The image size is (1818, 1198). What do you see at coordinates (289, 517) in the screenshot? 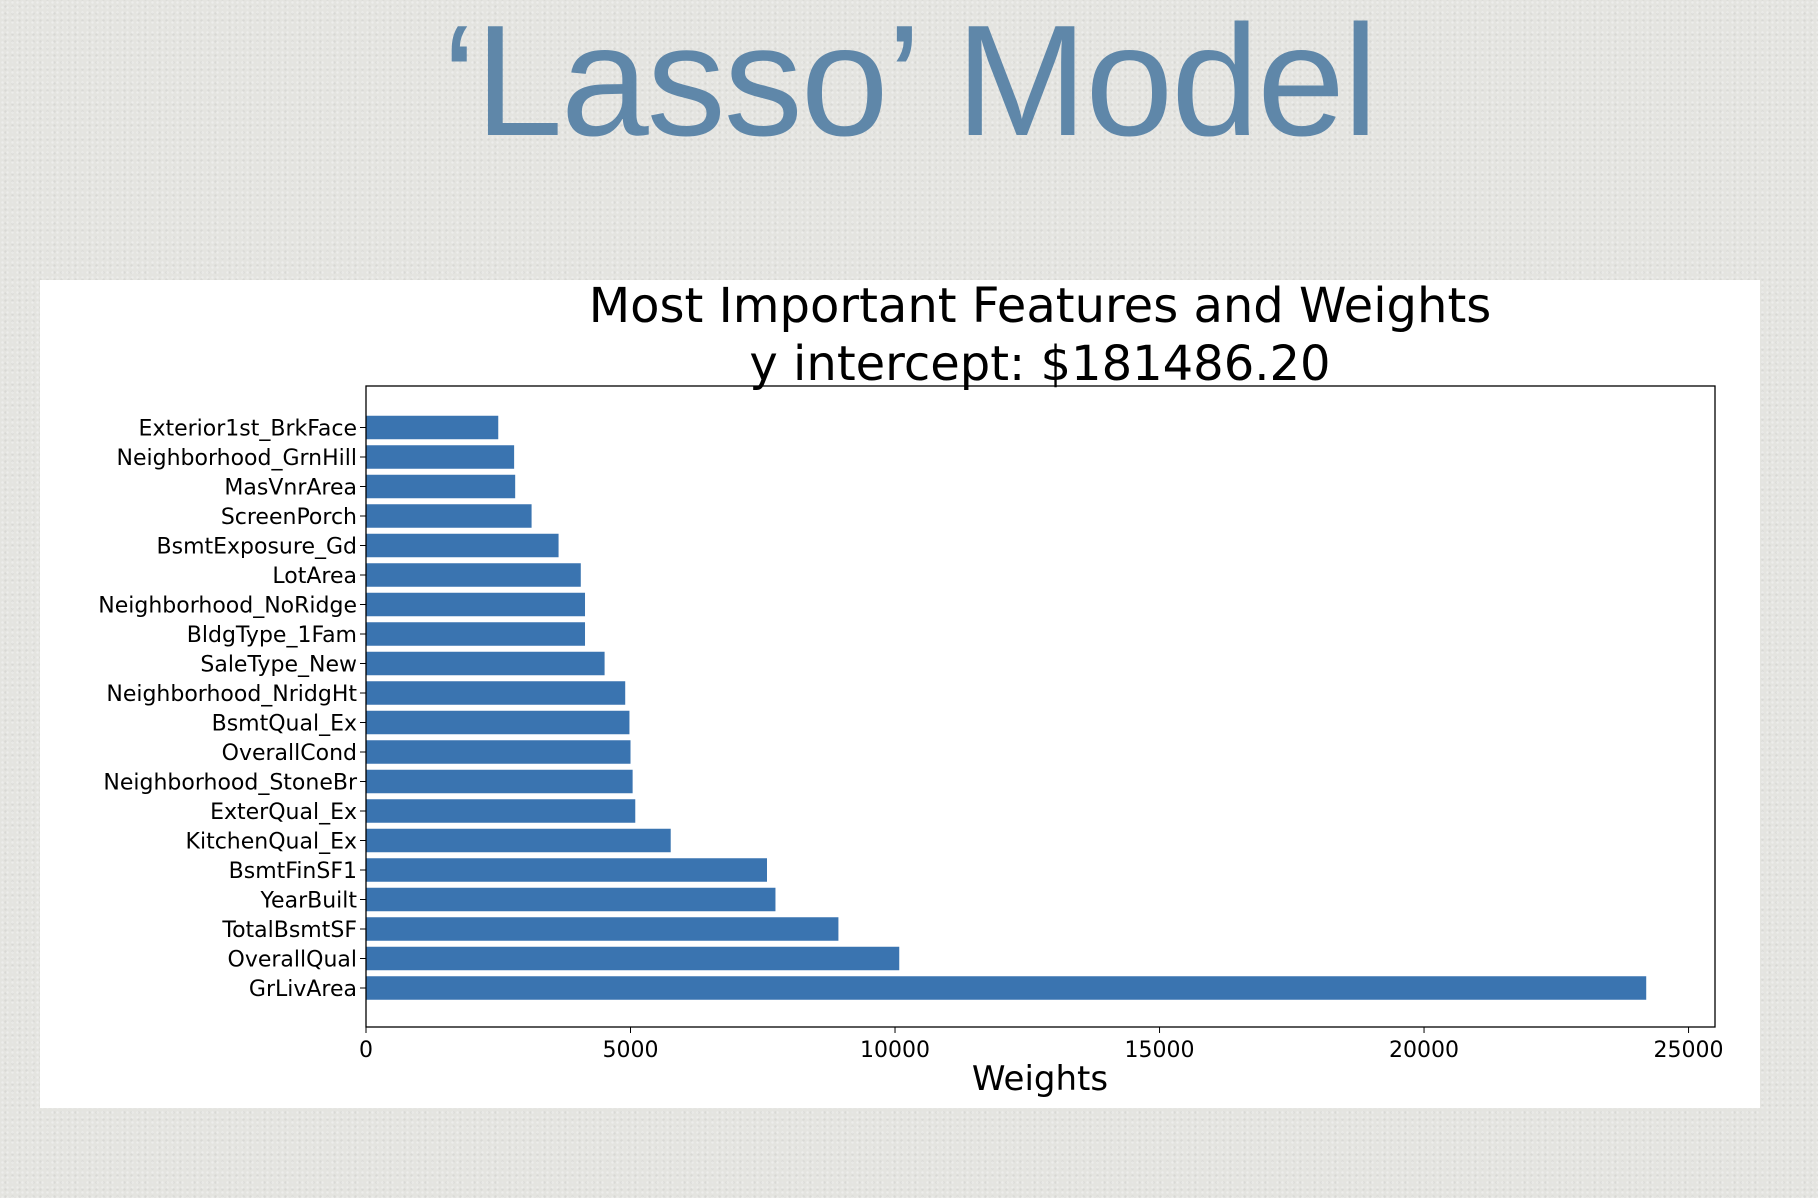
I see `category-label: ScreenPorch` at bounding box center [289, 517].